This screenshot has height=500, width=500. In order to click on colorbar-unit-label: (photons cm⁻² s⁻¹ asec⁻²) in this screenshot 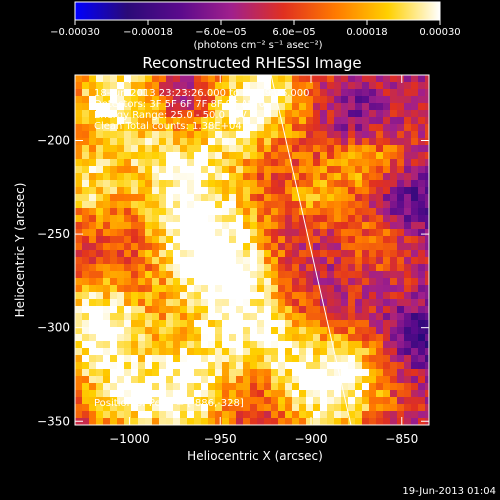, I will do `click(257, 45)`.